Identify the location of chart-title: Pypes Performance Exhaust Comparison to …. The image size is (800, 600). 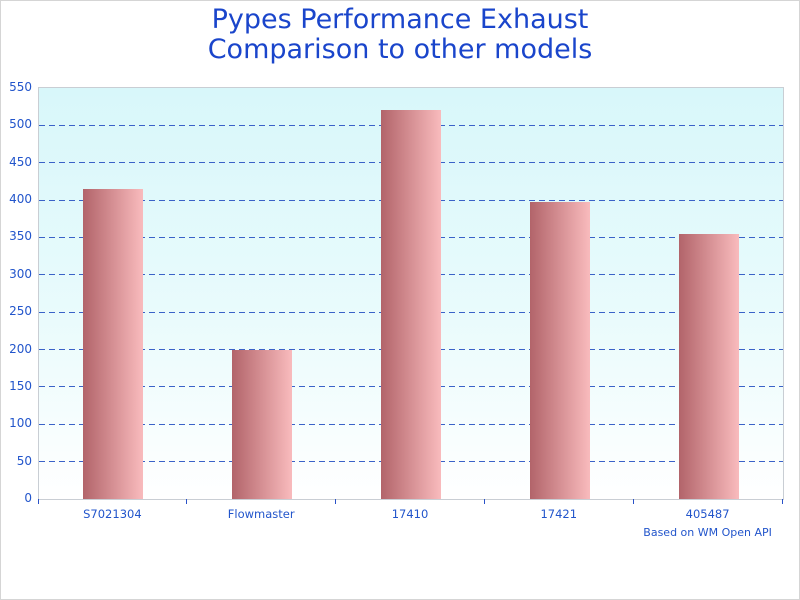
(400, 35).